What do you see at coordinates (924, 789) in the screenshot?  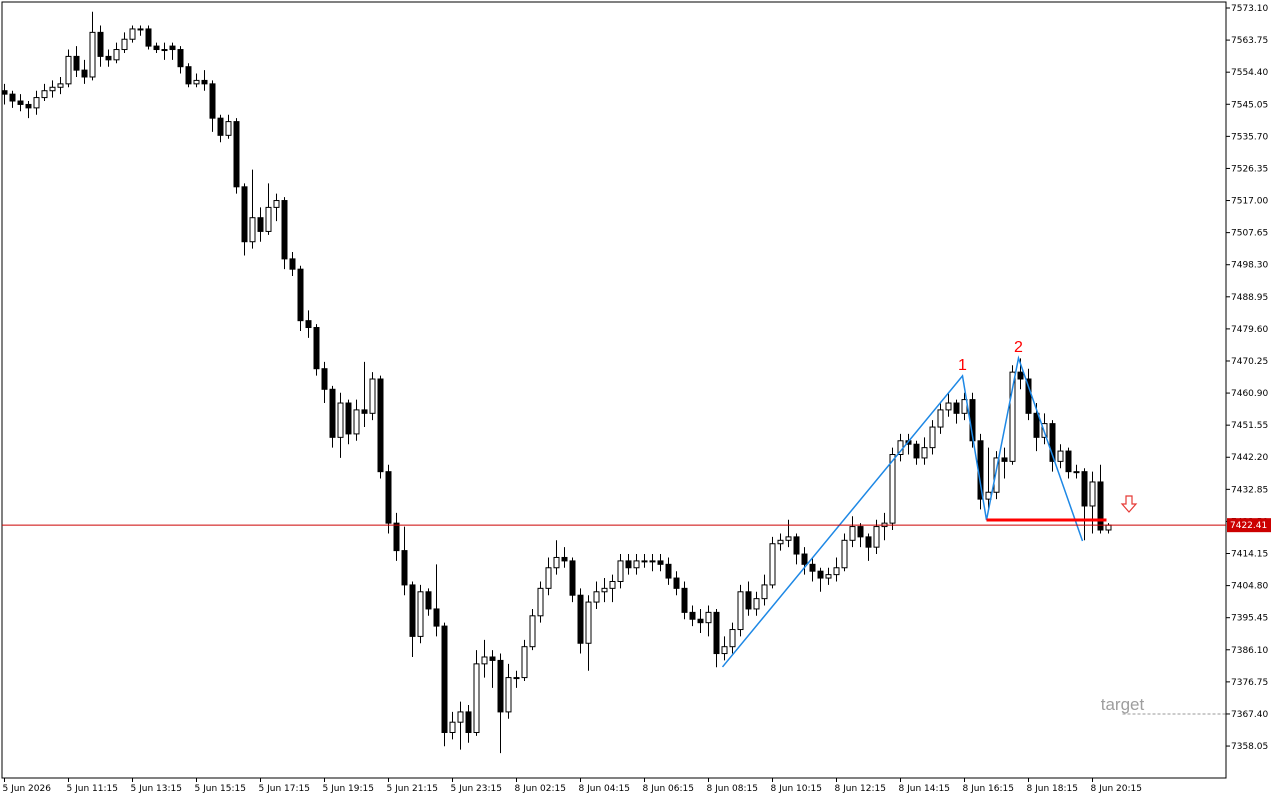 I see `x-tick-label: 8 Jun 14:15` at bounding box center [924, 789].